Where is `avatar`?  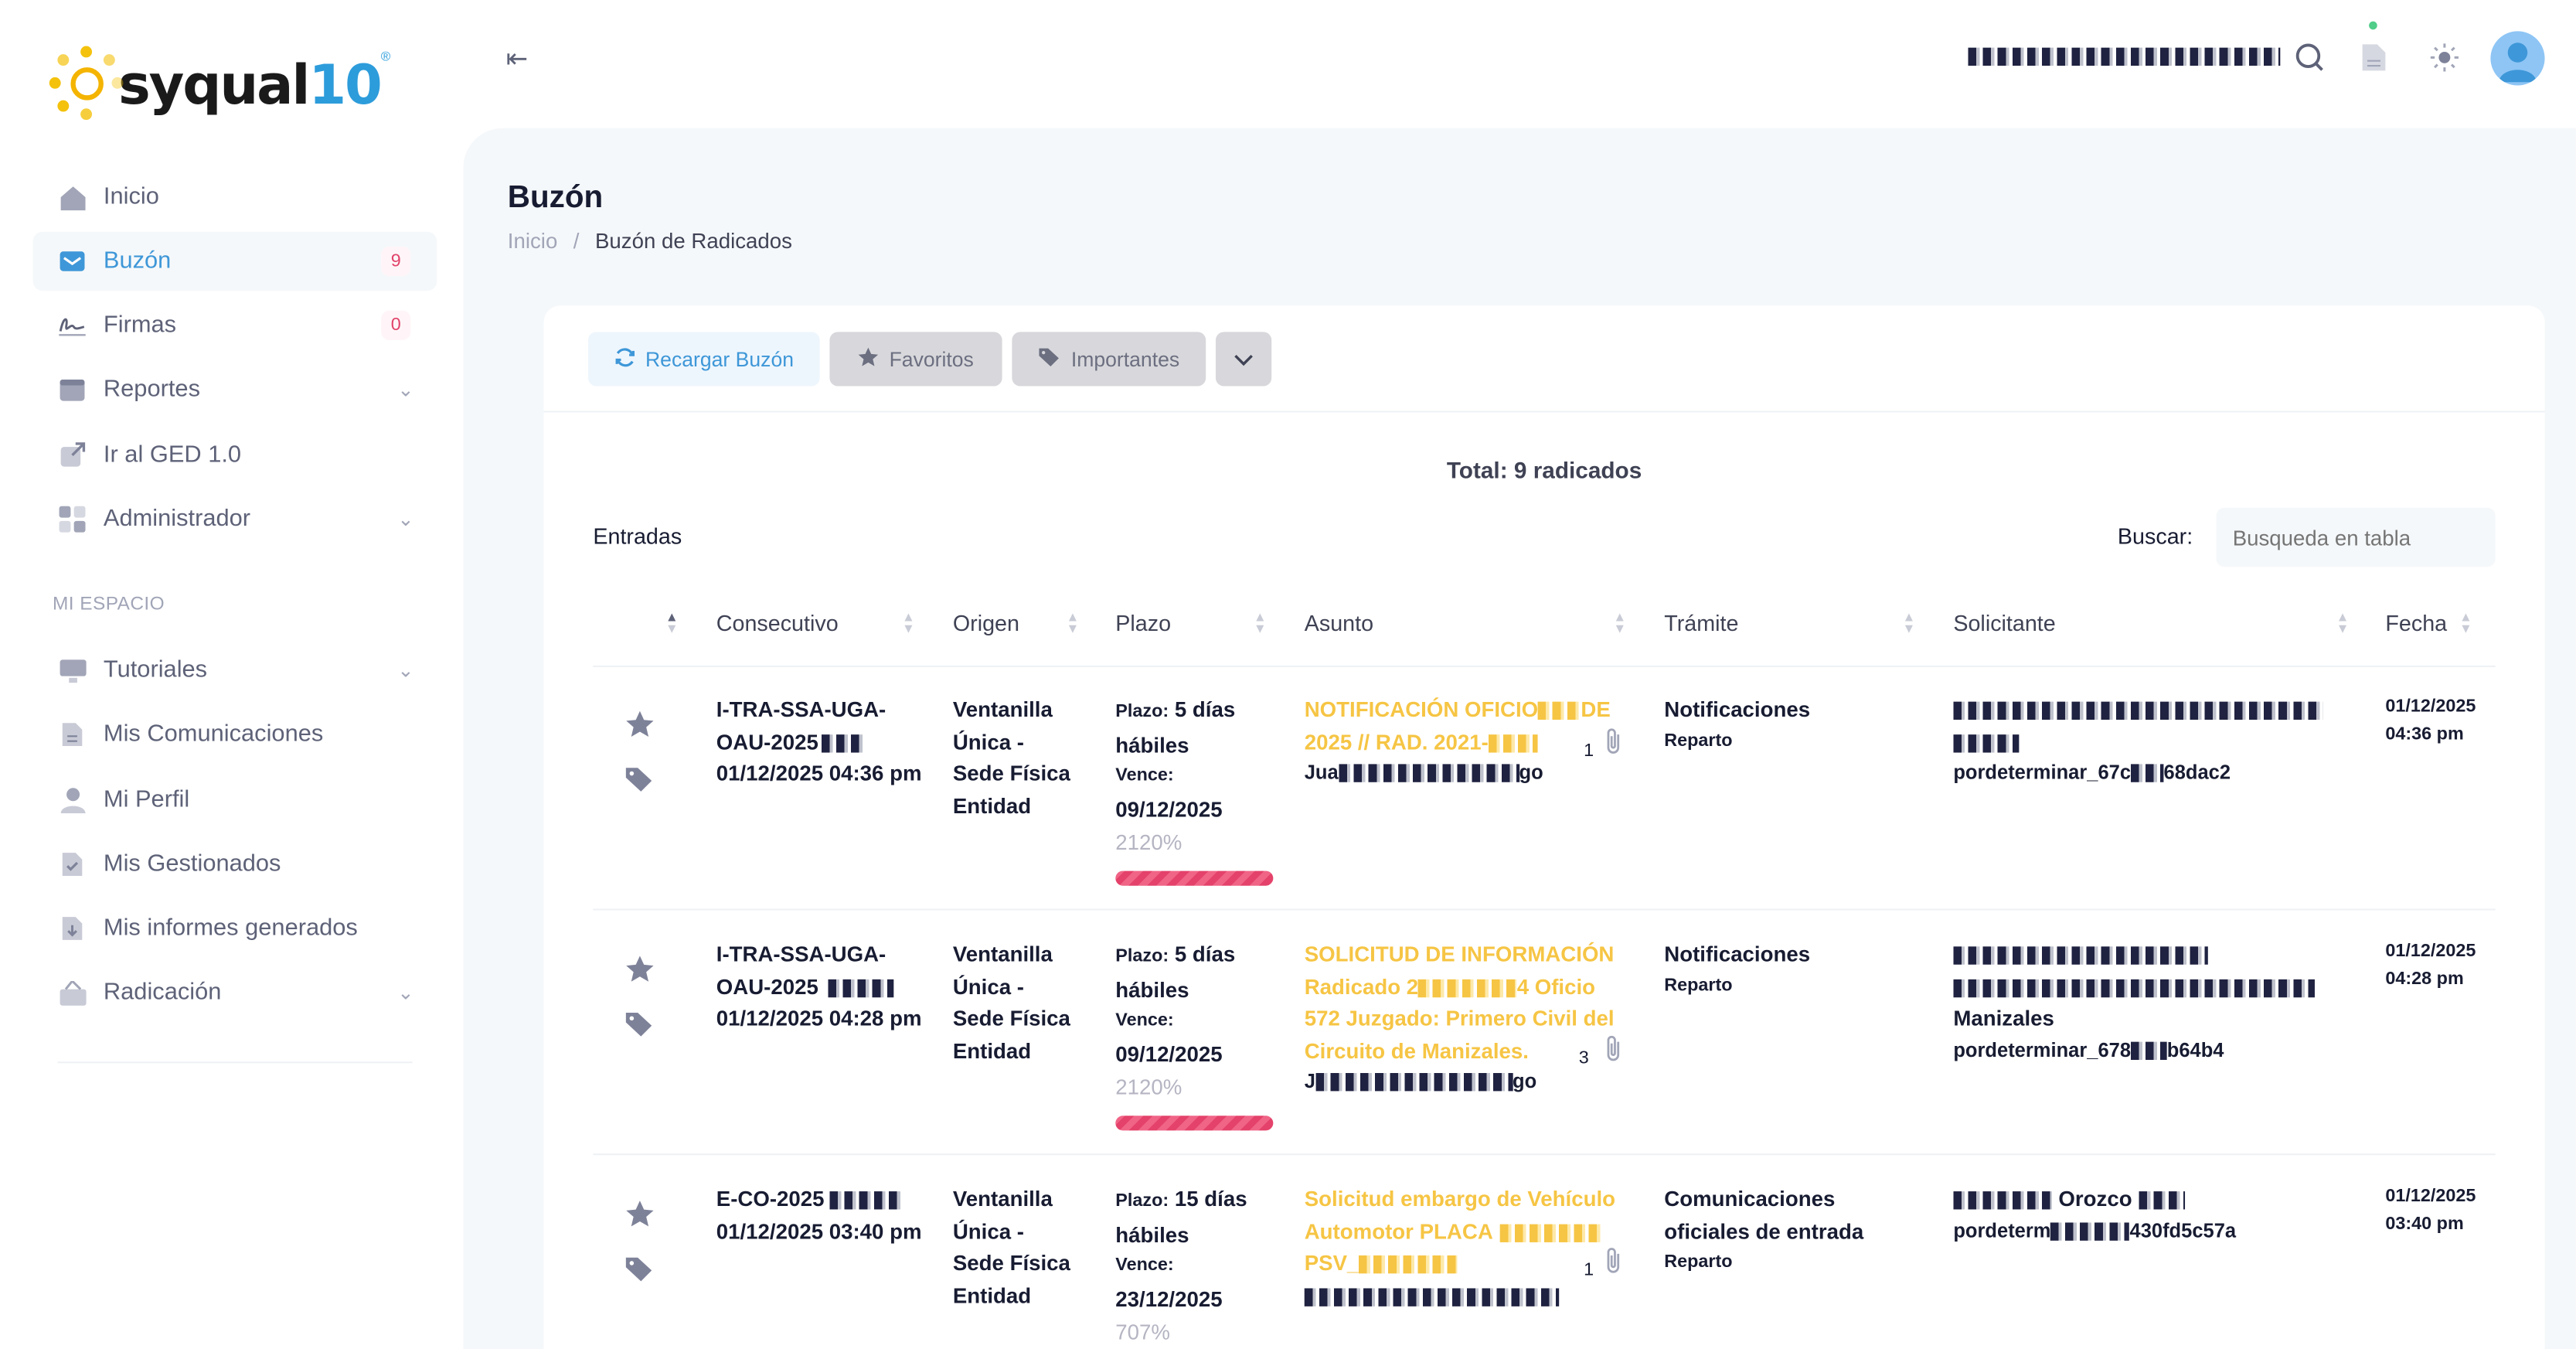
avatar is located at coordinates (2517, 59).